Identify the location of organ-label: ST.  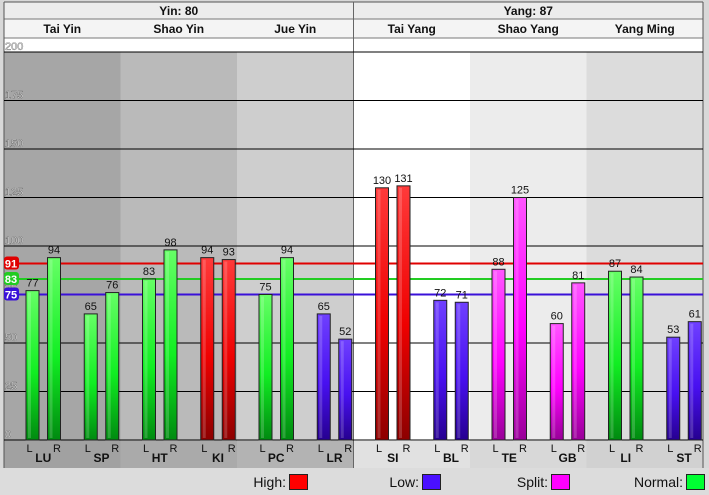
(684, 458).